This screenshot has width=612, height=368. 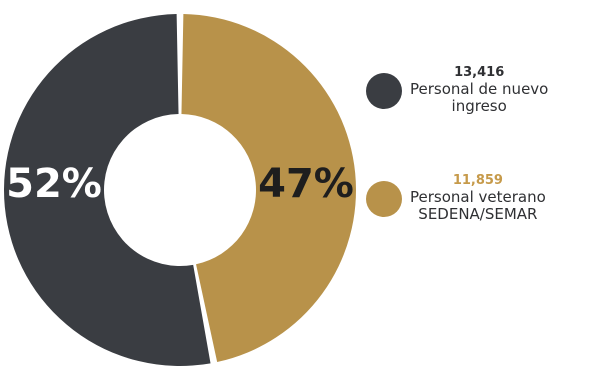 What do you see at coordinates (306, 184) in the screenshot?
I see `percent-label-veterano: 47%` at bounding box center [306, 184].